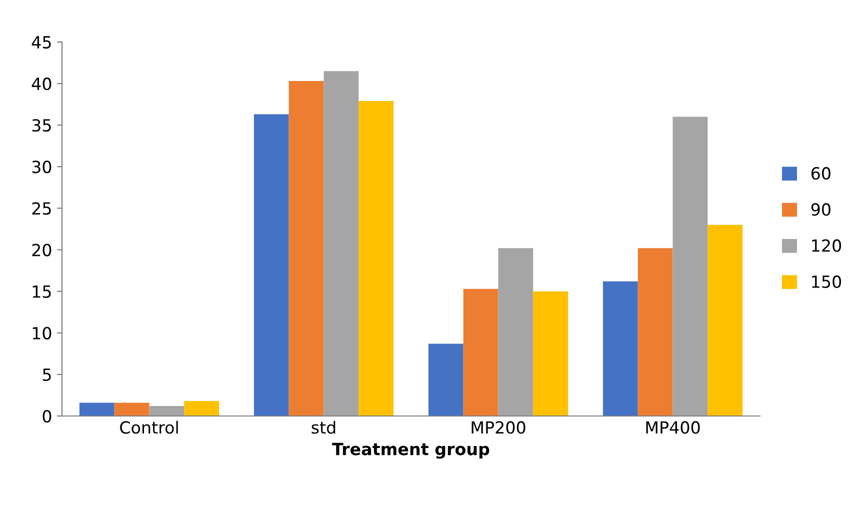 This screenshot has height=518, width=850. I want to click on x-tick-label: MP400, so click(673, 427).